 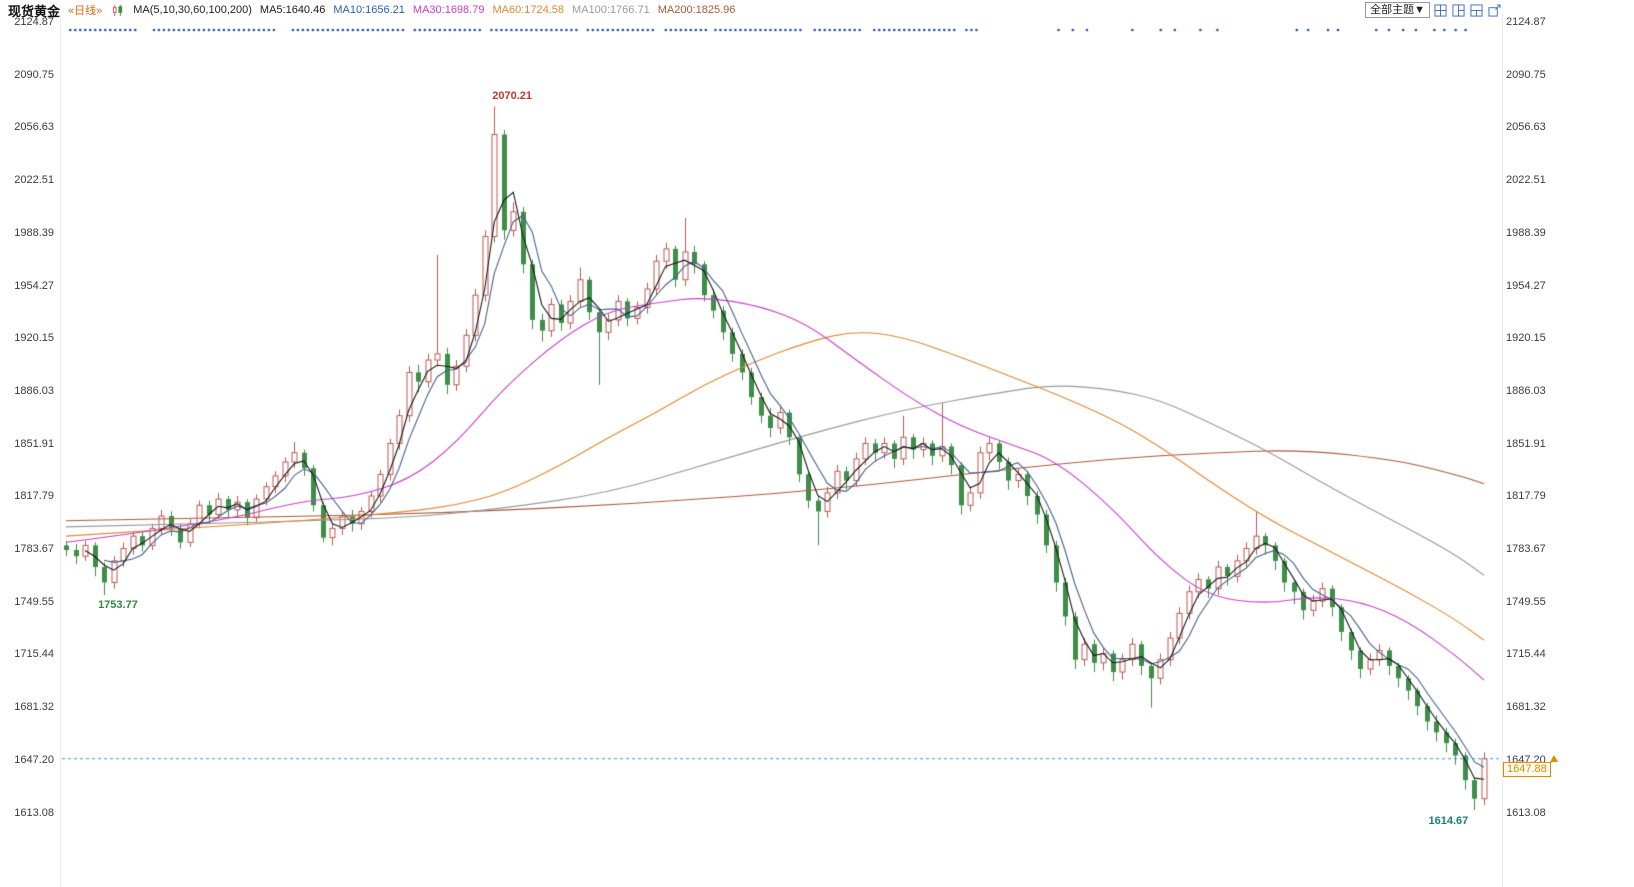 I want to click on low-annotation-left: 1753.77, so click(x=118, y=605).